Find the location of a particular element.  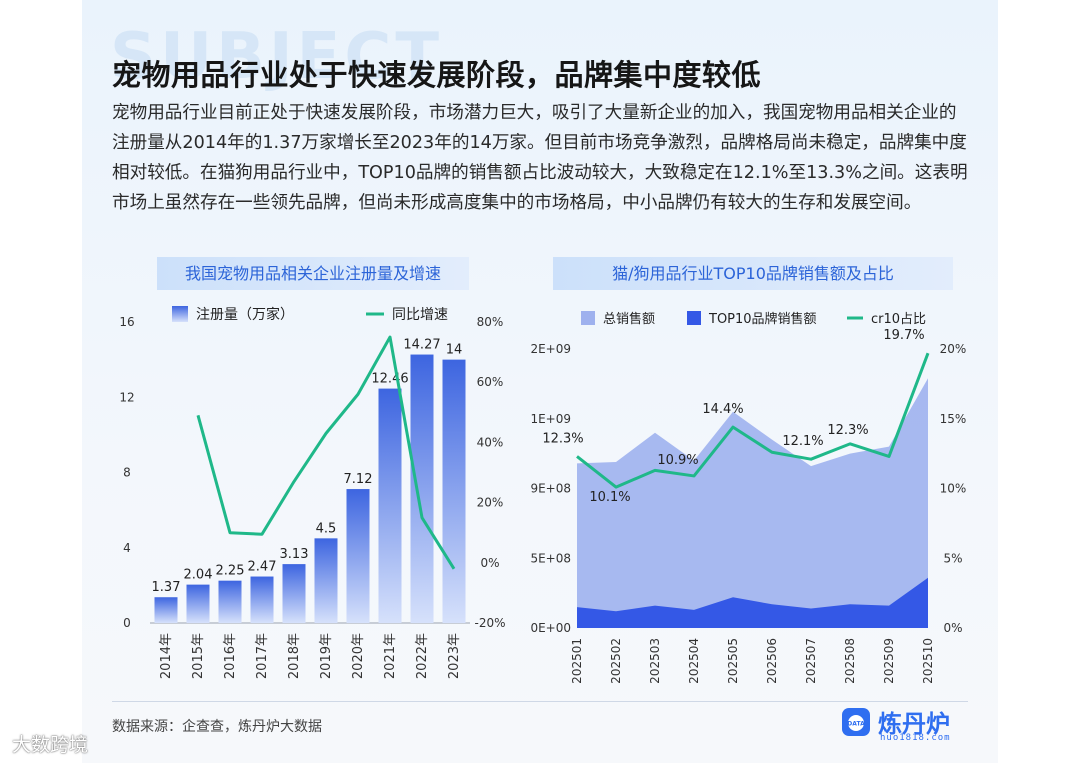

legend-bar-swatch is located at coordinates (180, 314).